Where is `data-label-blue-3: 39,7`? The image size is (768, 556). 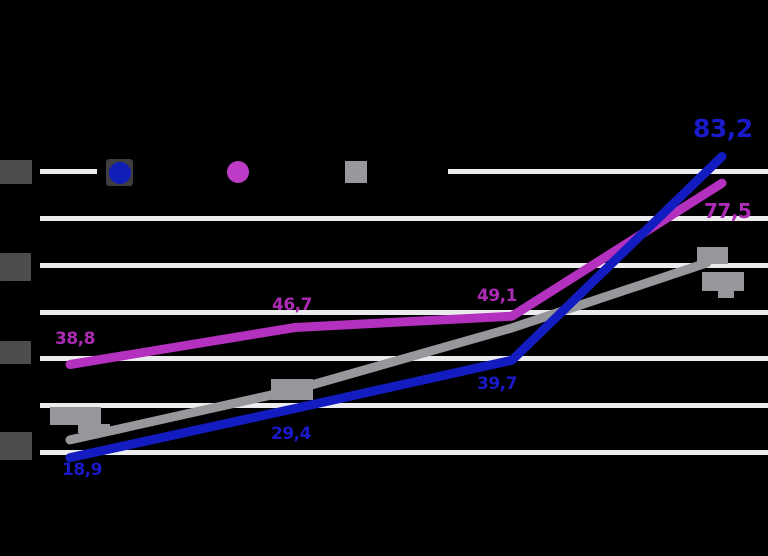 data-label-blue-3: 39,7 is located at coordinates (497, 384).